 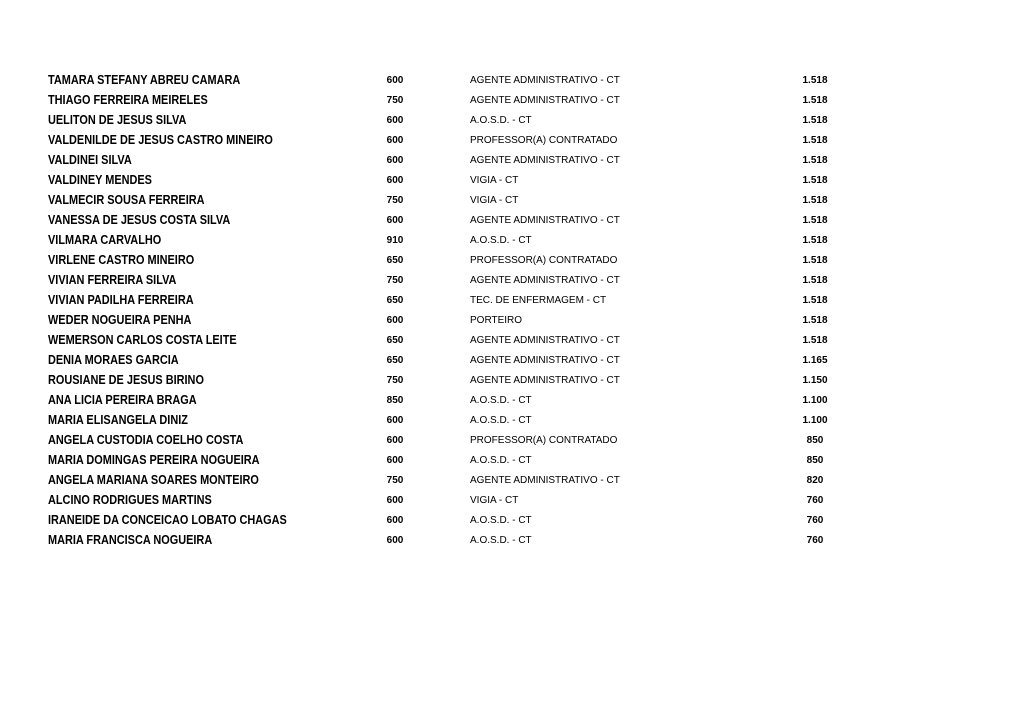 What do you see at coordinates (112, 279) in the screenshot?
I see `employee-name: VIVIAN FERREIRA SILVA` at bounding box center [112, 279].